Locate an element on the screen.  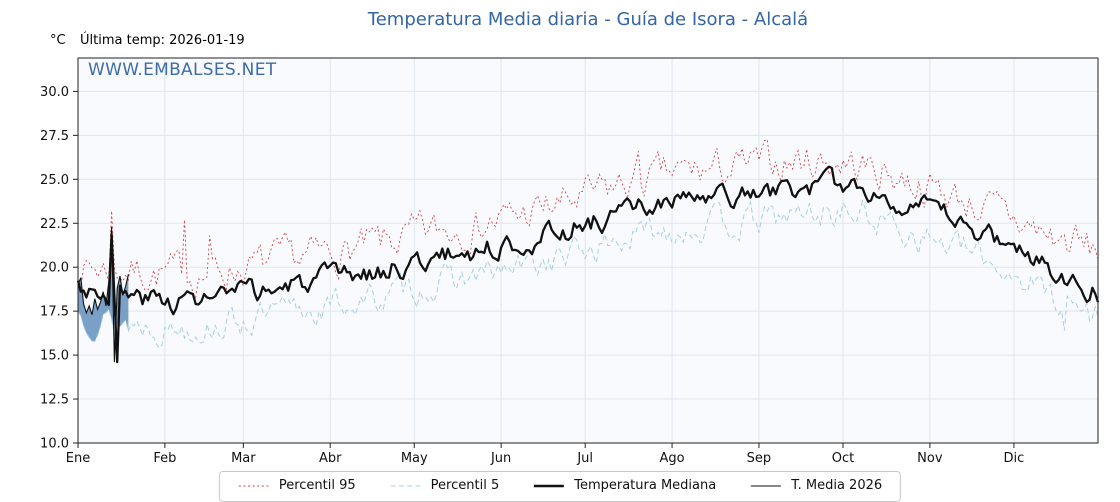
x-tick-label: Jul is located at coordinates (584, 458).